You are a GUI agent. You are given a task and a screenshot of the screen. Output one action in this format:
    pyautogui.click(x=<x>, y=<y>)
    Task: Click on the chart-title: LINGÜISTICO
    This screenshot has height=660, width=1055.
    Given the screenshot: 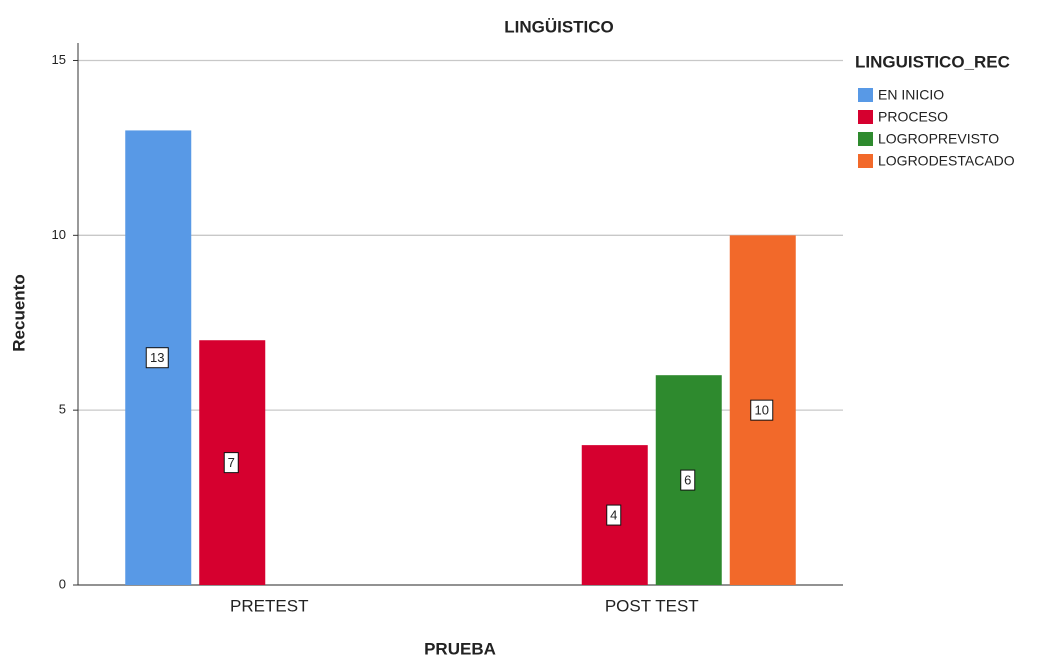 What is the action you would take?
    pyautogui.click(x=559, y=26)
    